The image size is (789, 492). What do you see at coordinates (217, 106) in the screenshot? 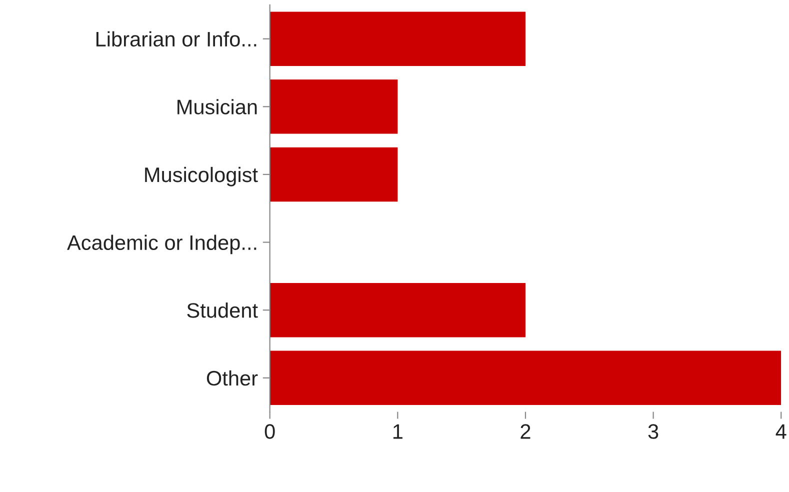
I see `y-tick-label: Musician` at bounding box center [217, 106].